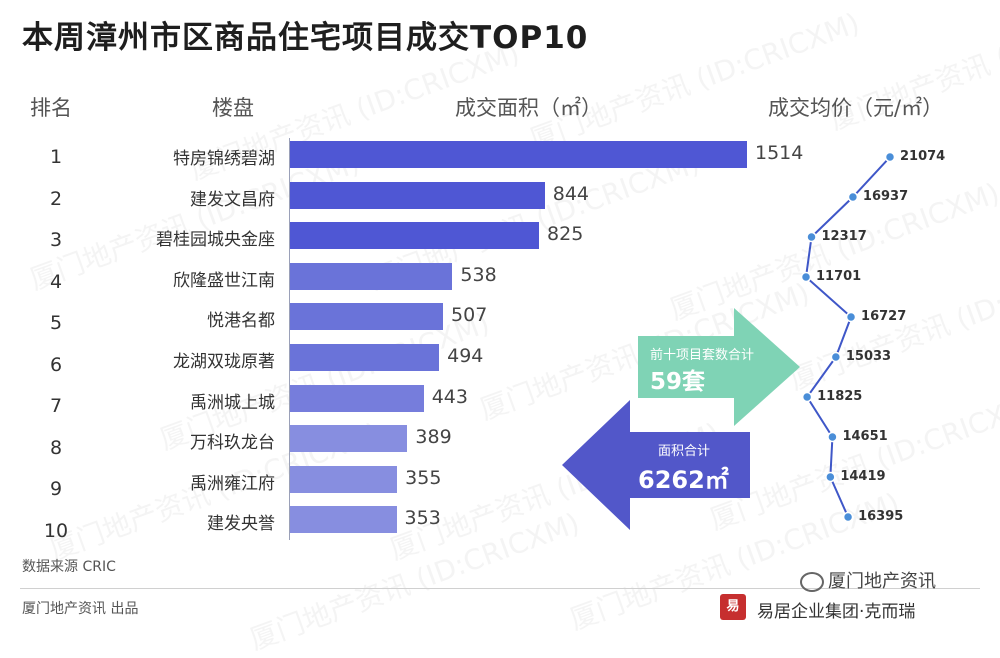 Image resolution: width=1000 pixels, height=658 pixels. I want to click on units-total-label: 前十项目套数合计, so click(702, 355).